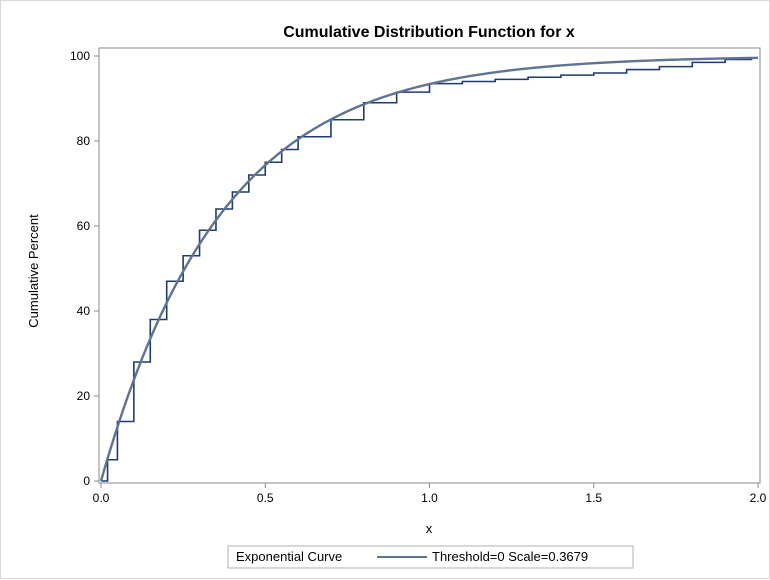  What do you see at coordinates (289, 556) in the screenshot?
I see `legend-title: Exponential Curve` at bounding box center [289, 556].